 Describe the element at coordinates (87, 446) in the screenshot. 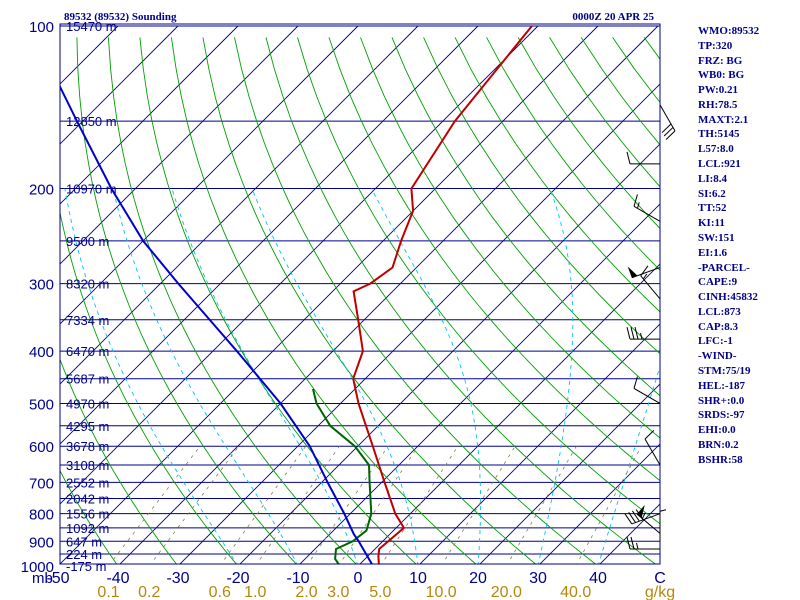

I see `height-label: 3678 m` at that location.